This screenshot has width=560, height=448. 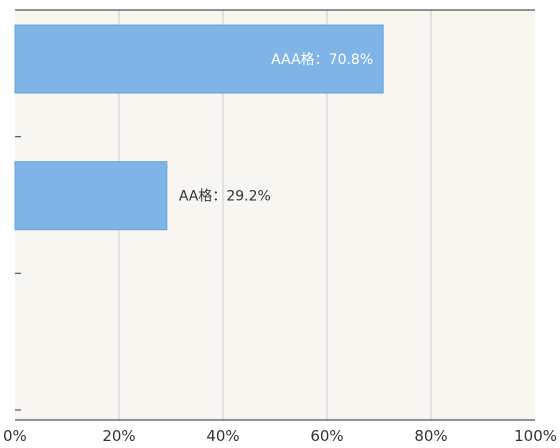 I want to click on x-tick-label: 0%, so click(x=15, y=436).